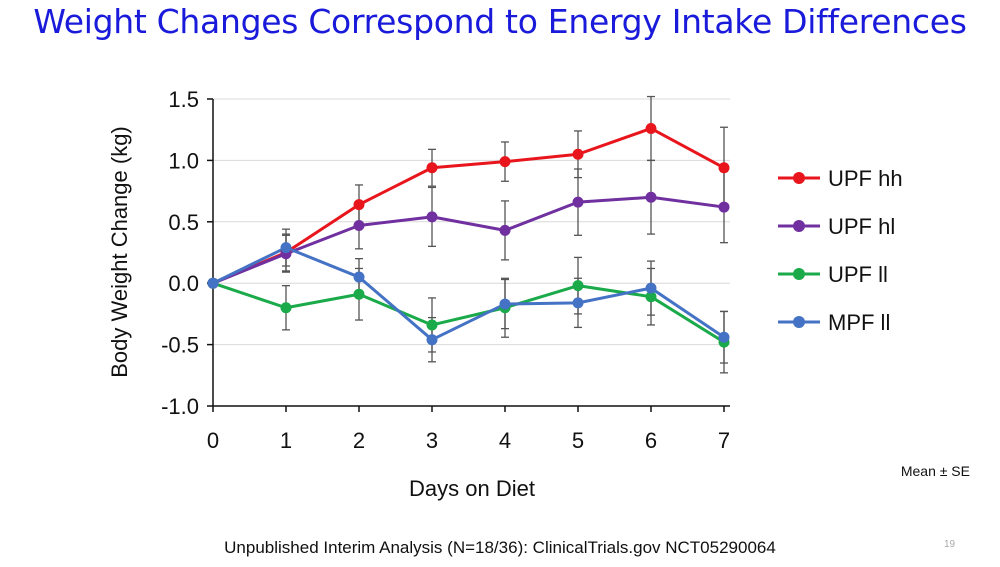  Describe the element at coordinates (950, 544) in the screenshot. I see `page-number: 19` at that location.